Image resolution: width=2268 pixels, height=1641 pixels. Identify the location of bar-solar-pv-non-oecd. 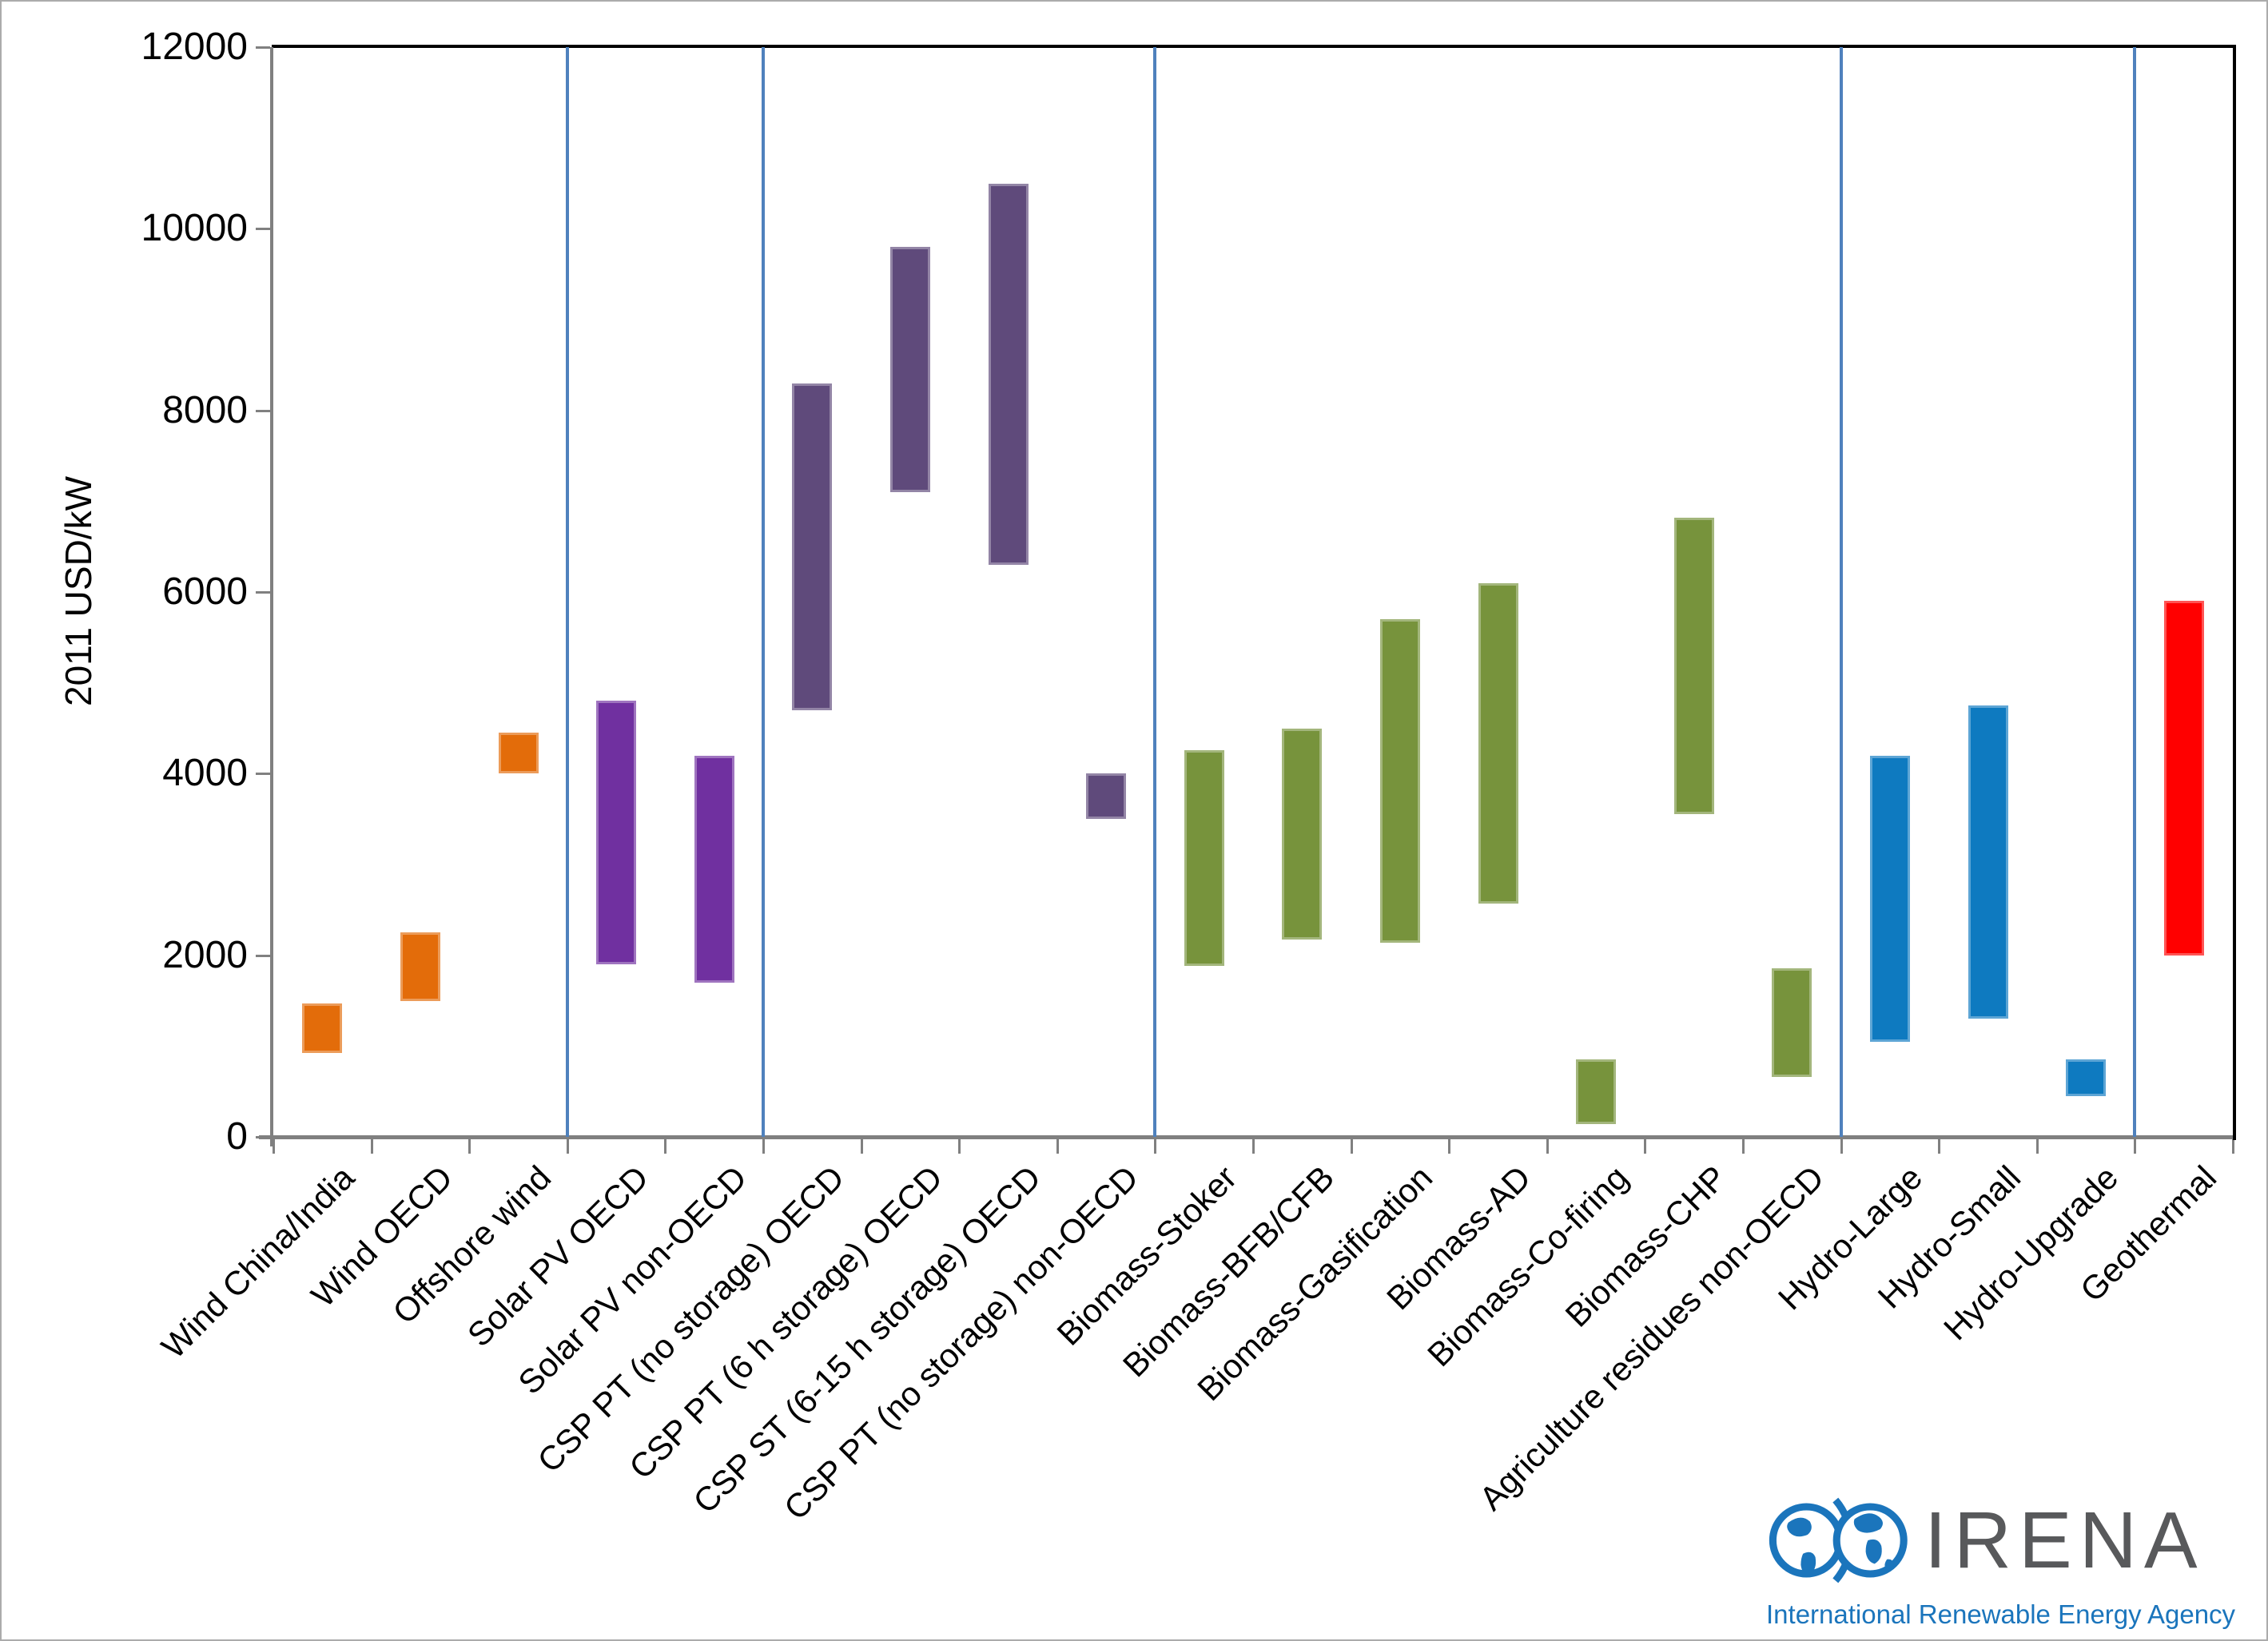
(714, 869).